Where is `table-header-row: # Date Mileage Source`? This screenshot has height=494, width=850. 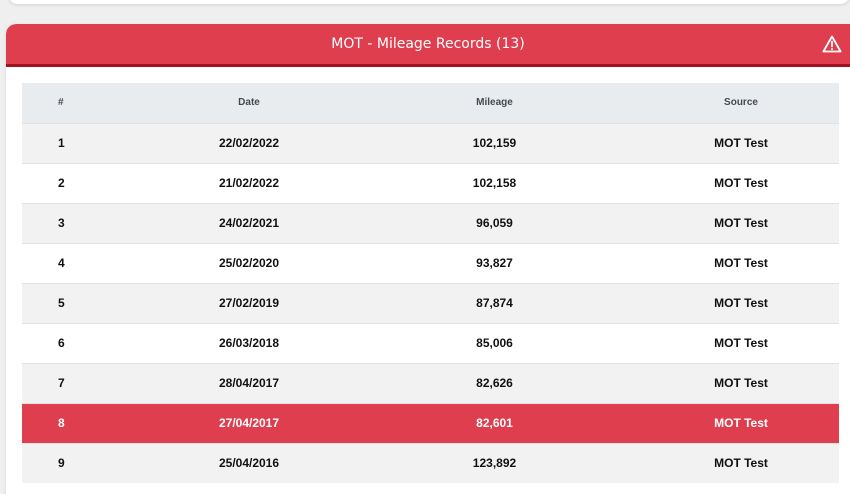 table-header-row: # Date Mileage Source is located at coordinates (430, 103).